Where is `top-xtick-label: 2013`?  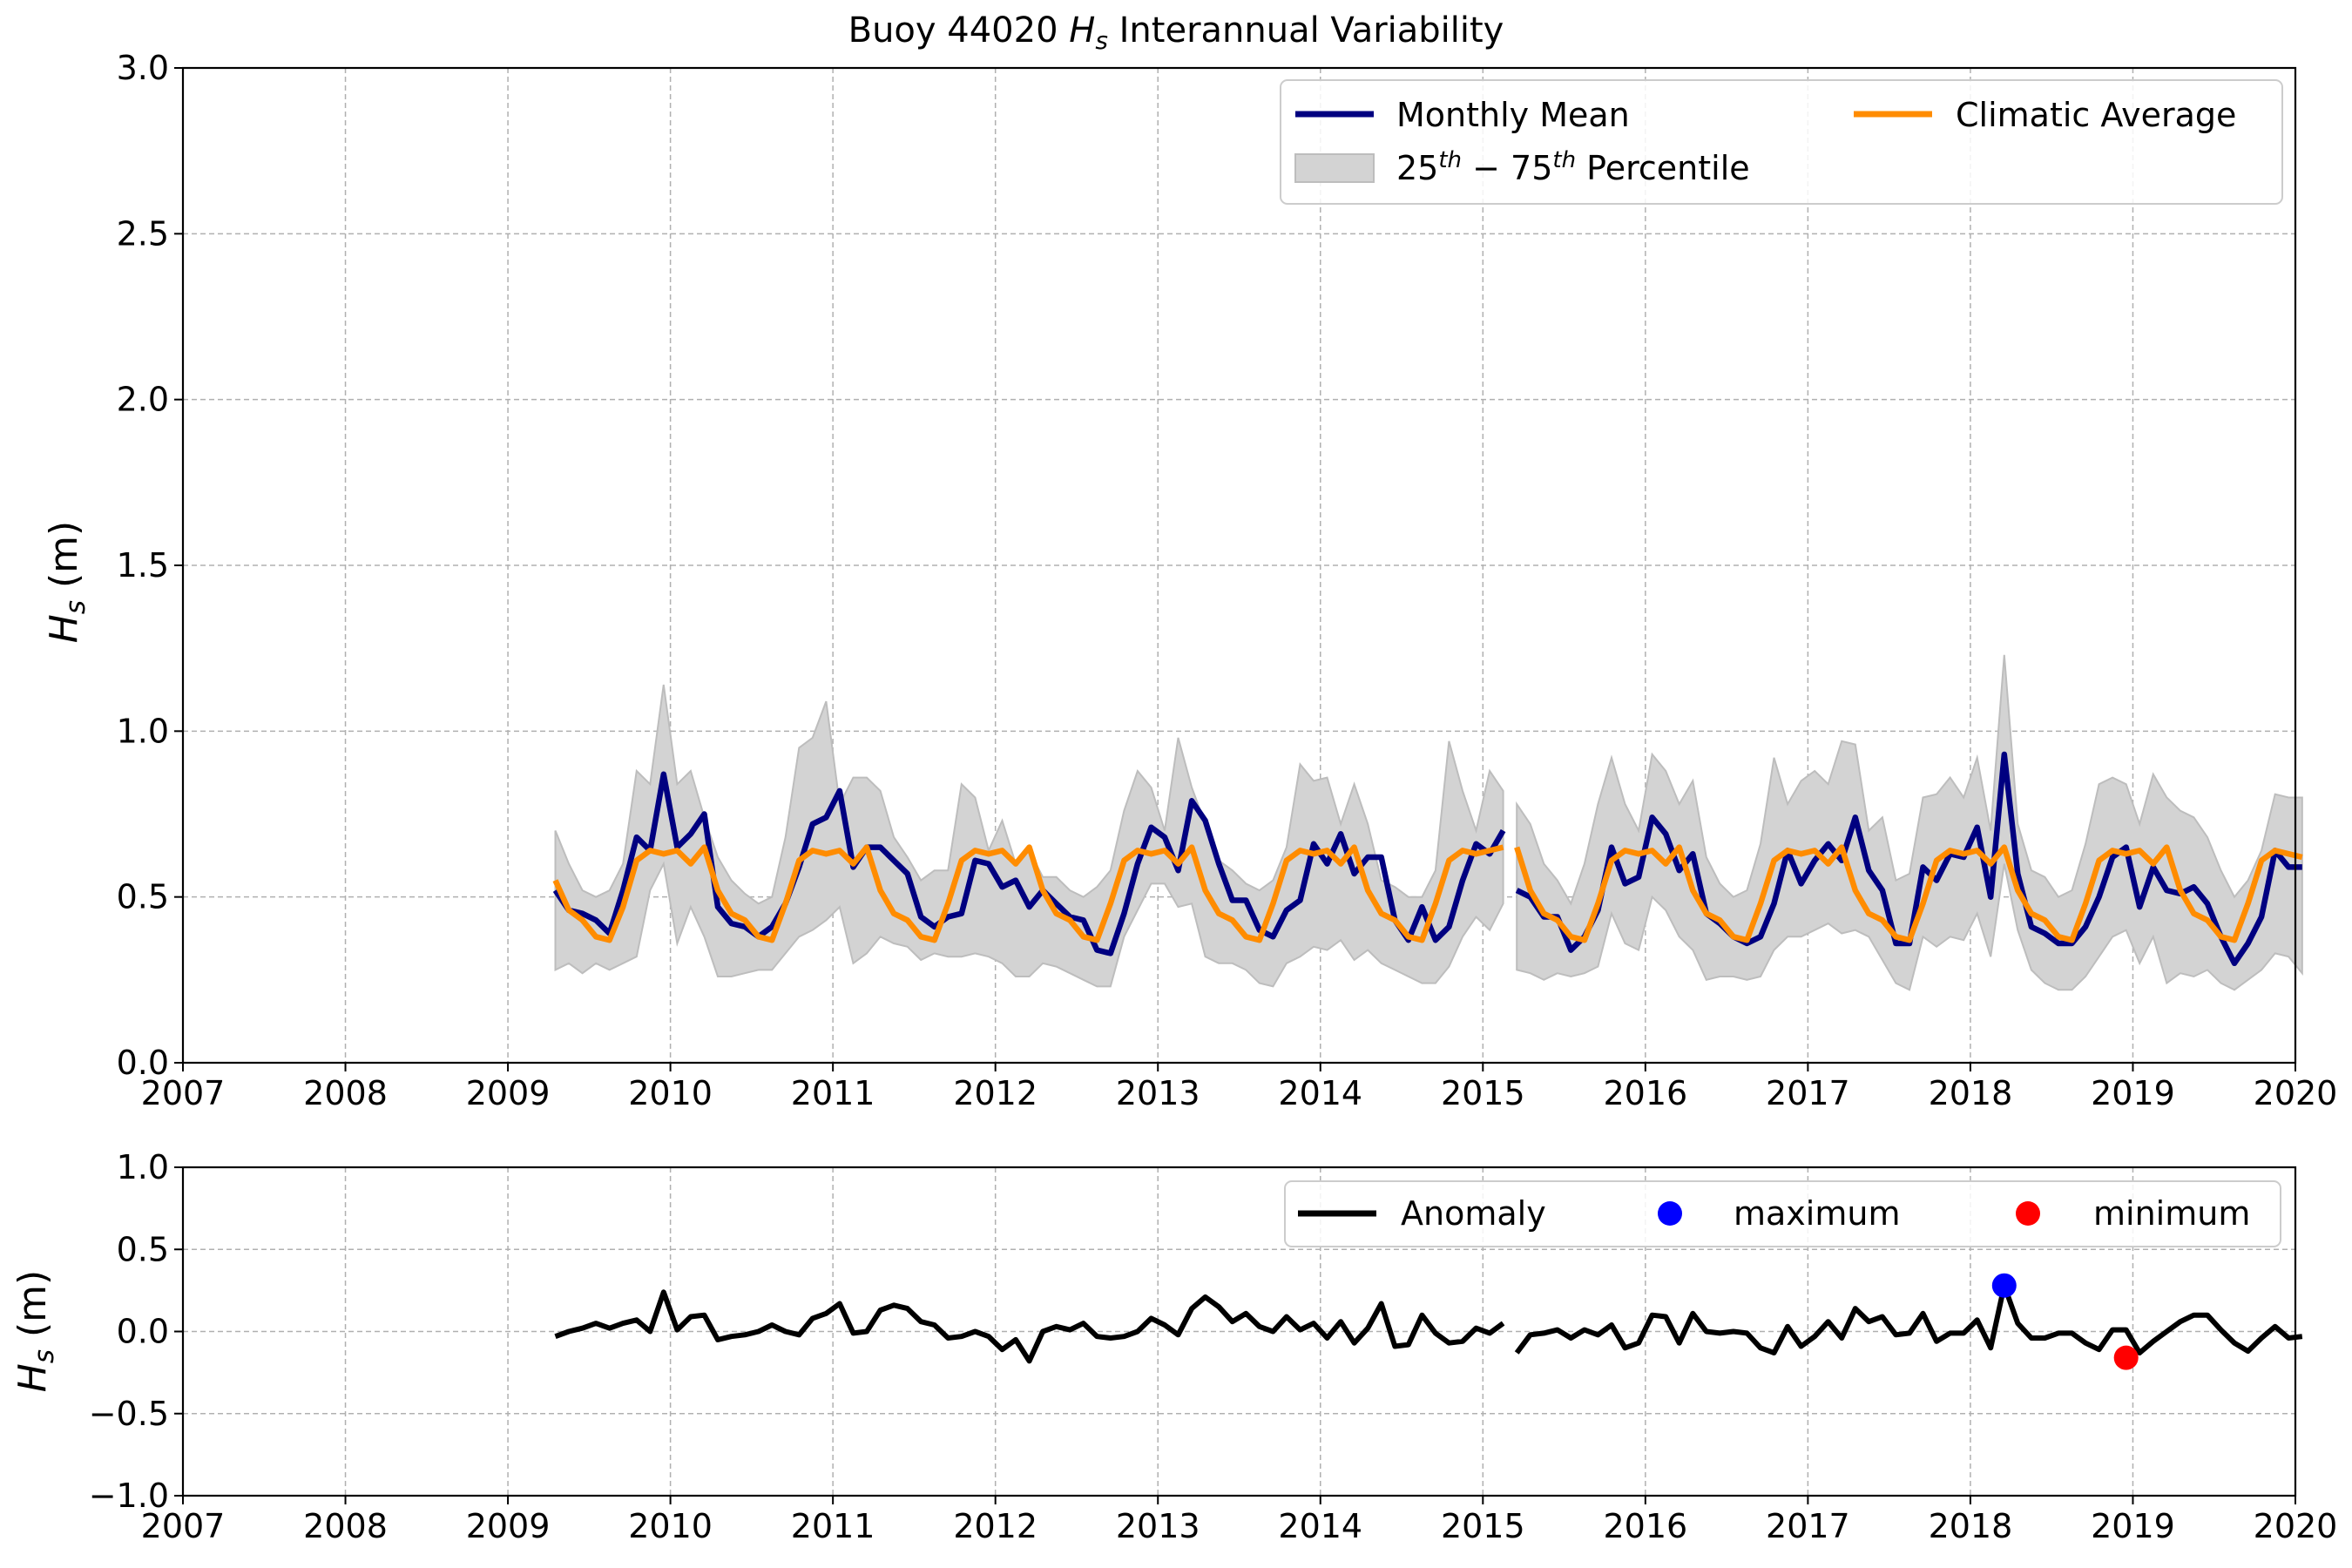
top-xtick-label: 2013 is located at coordinates (1158, 1093).